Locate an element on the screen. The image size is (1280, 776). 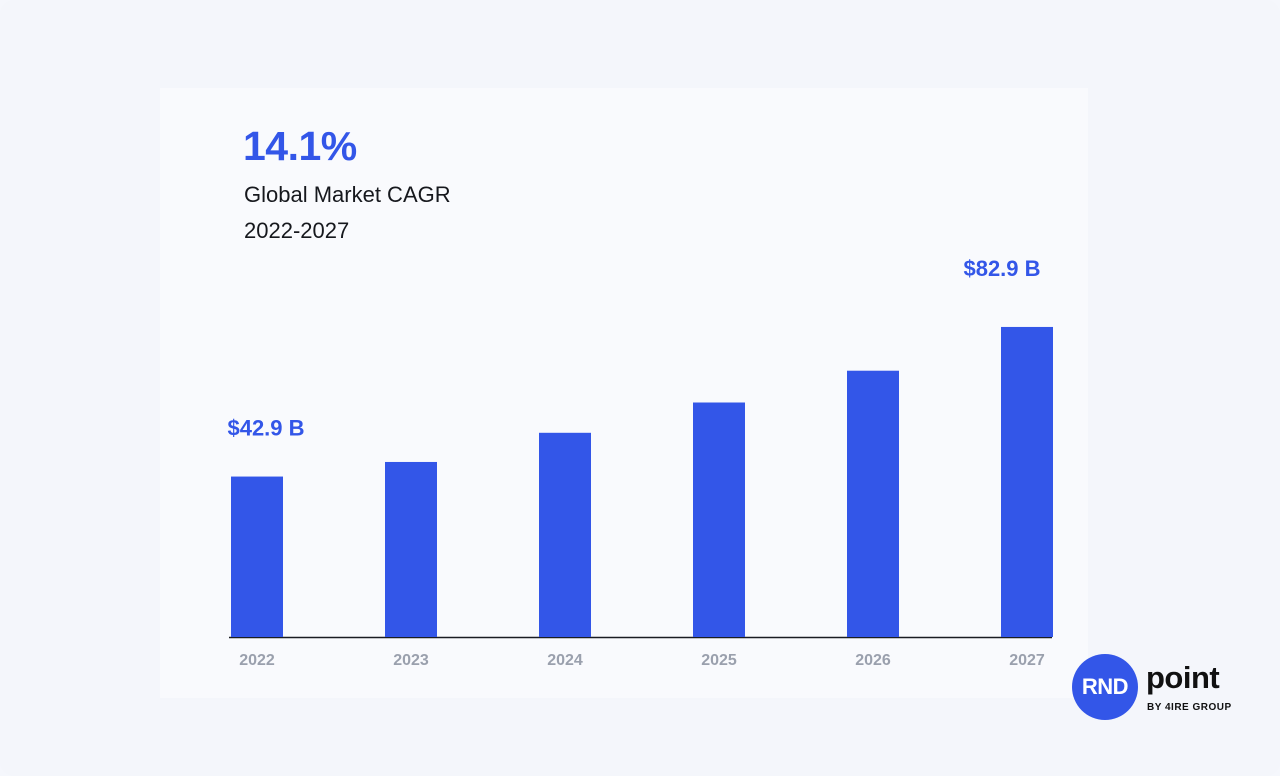
logo-badge: RND is located at coordinates (1105, 687).